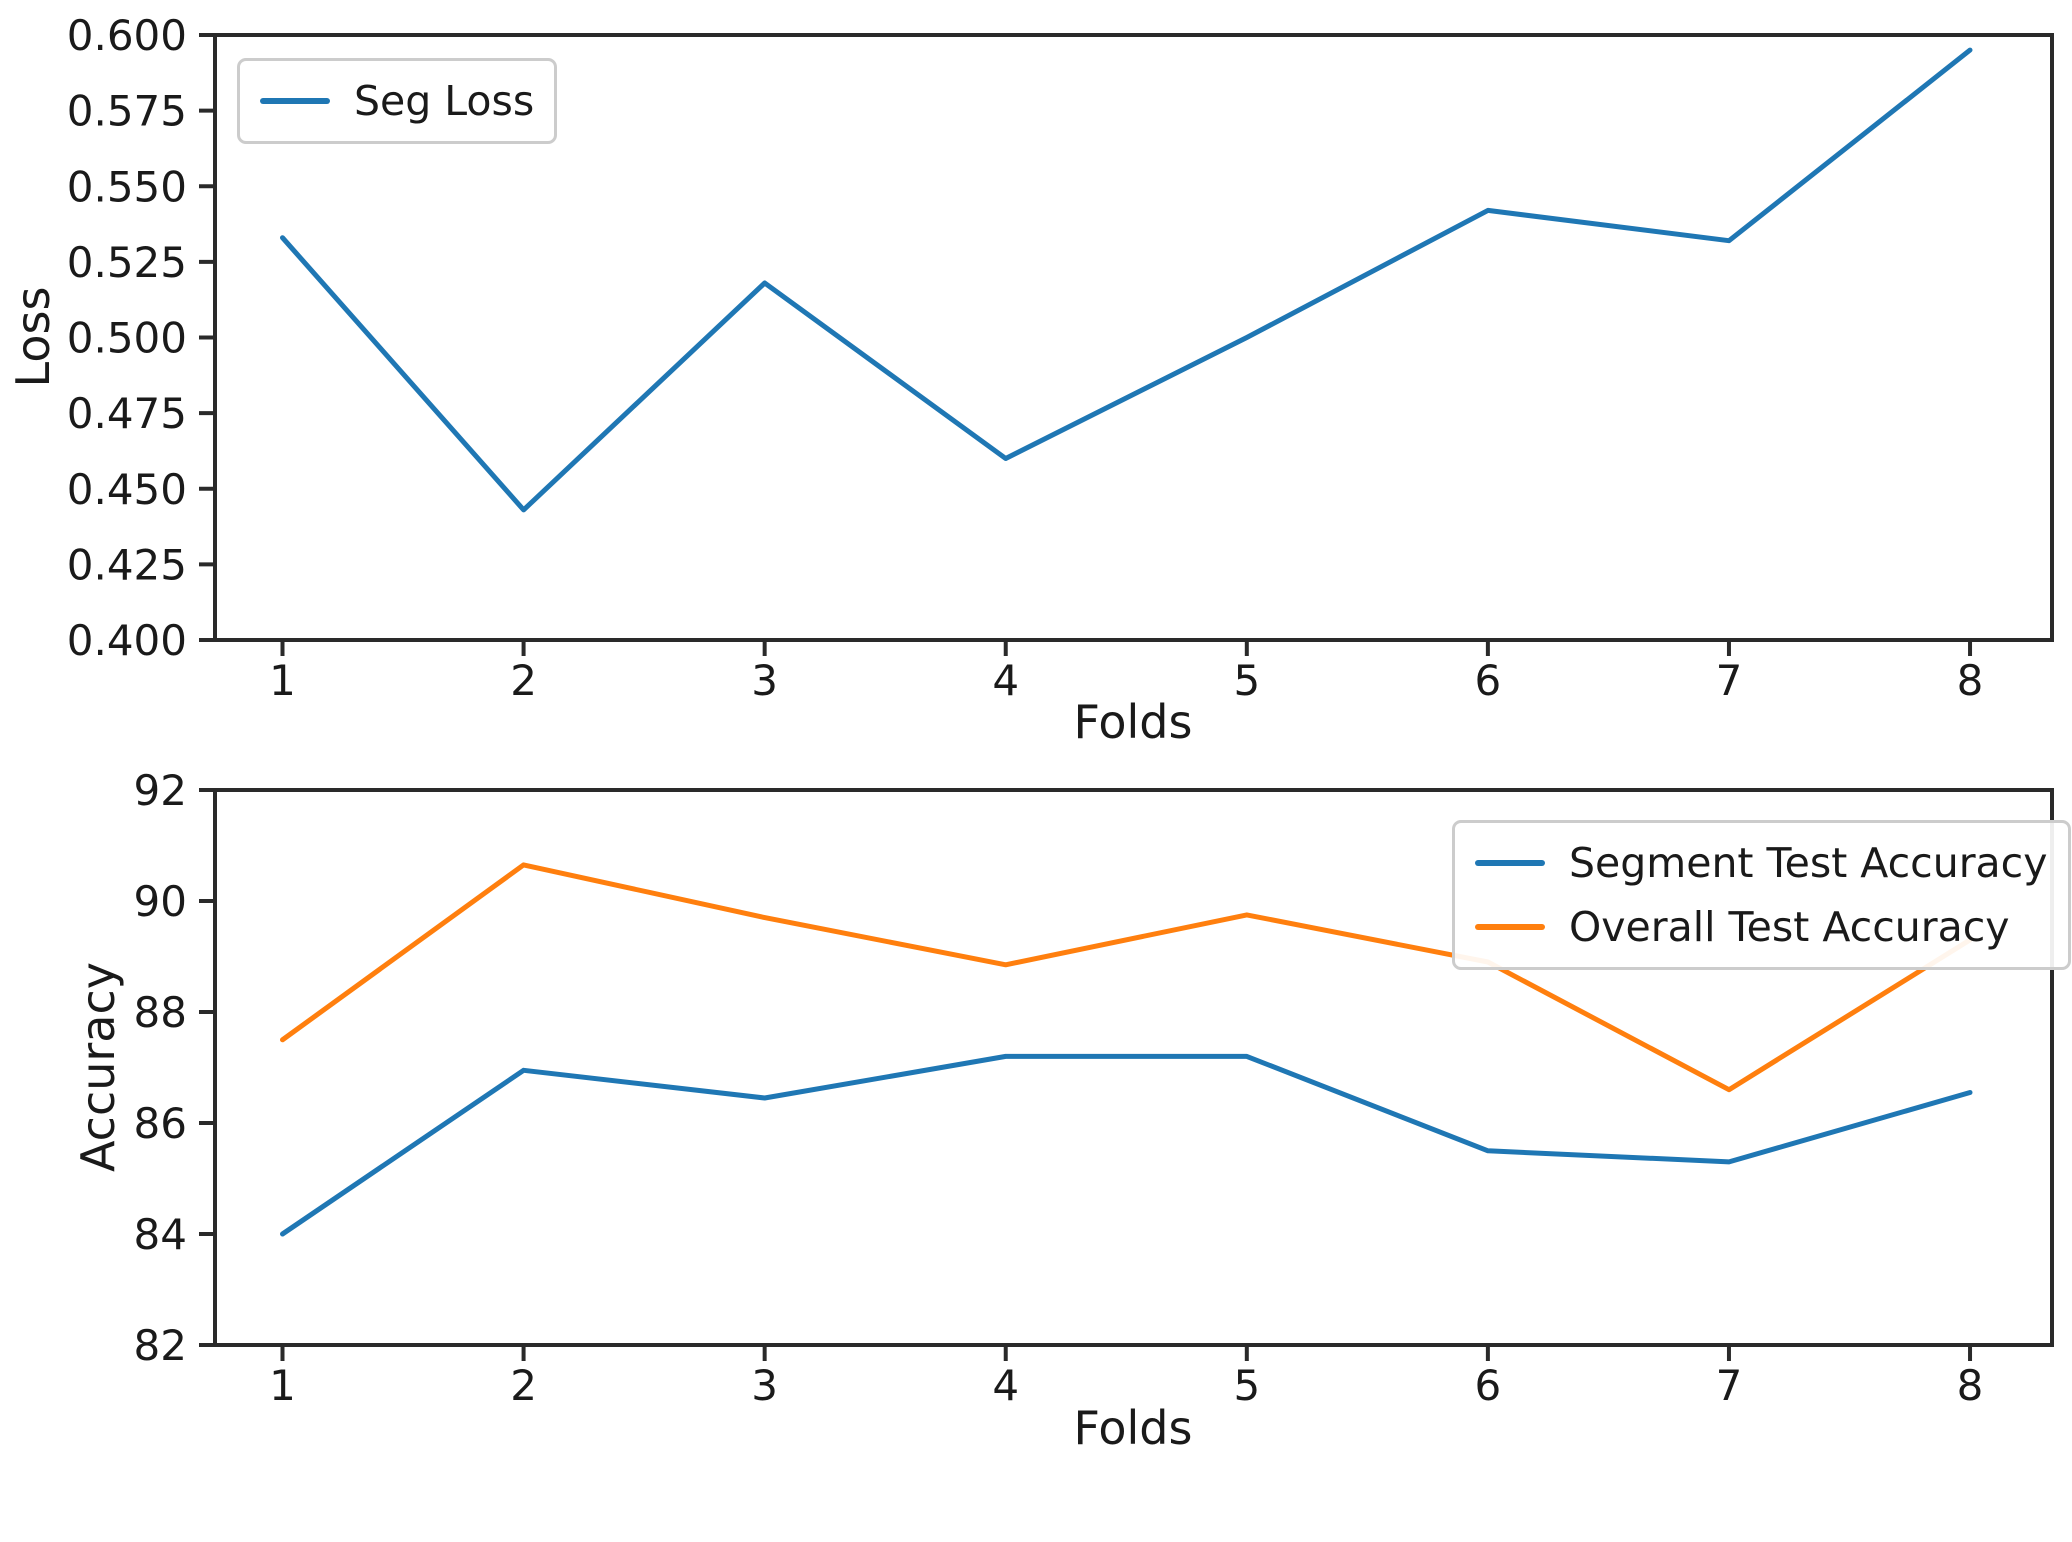 The image size is (2072, 1542). What do you see at coordinates (1510, 927) in the screenshot?
I see `overall-test-accuracy-line-sample` at bounding box center [1510, 927].